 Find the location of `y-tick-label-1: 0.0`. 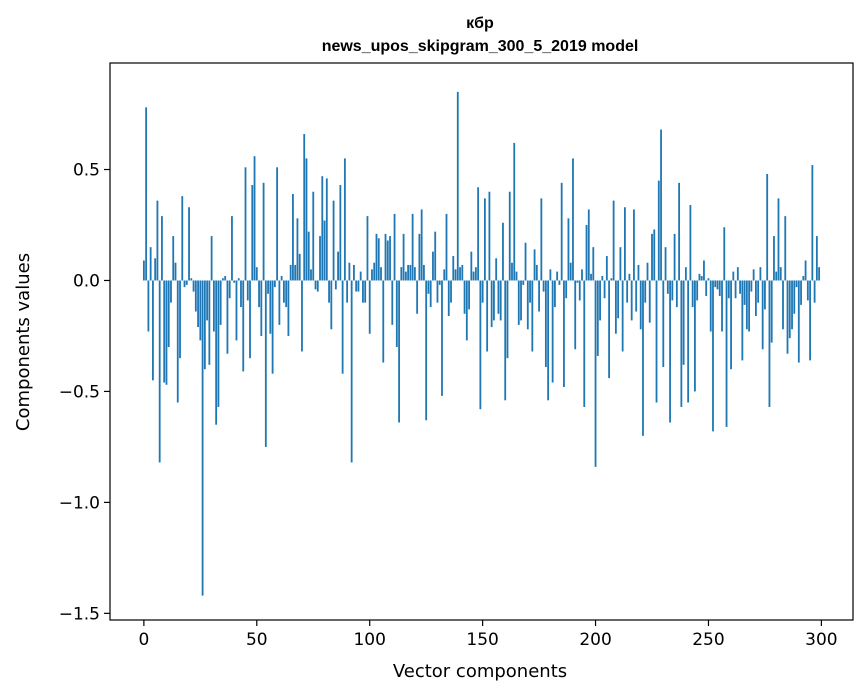

y-tick-label-1: 0.0 is located at coordinates (86, 281).